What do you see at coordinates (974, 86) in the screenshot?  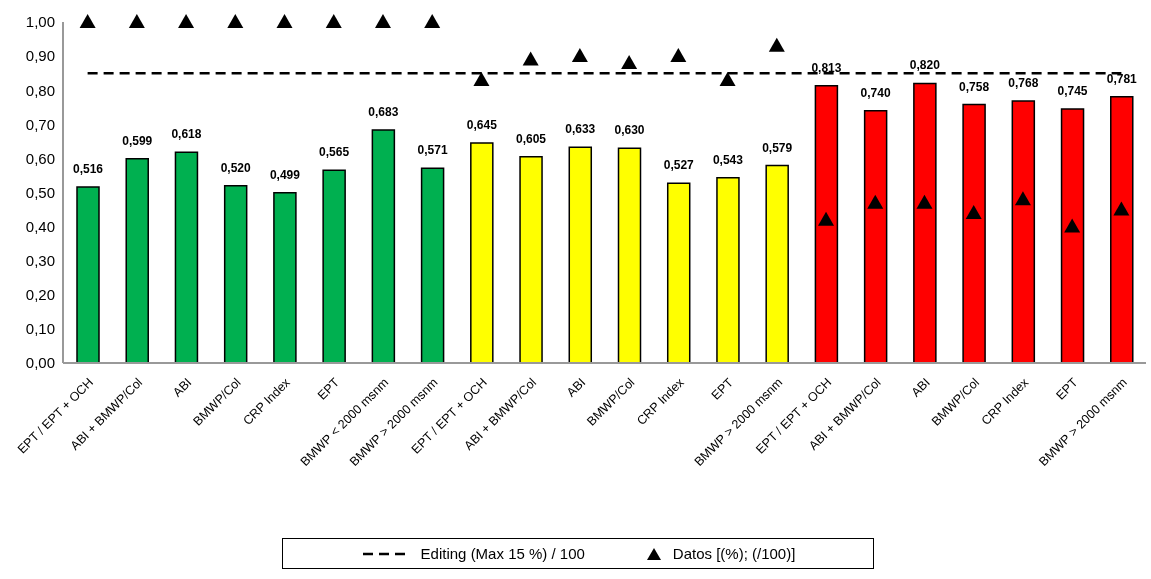 I see `data-label: 0,758` at bounding box center [974, 86].